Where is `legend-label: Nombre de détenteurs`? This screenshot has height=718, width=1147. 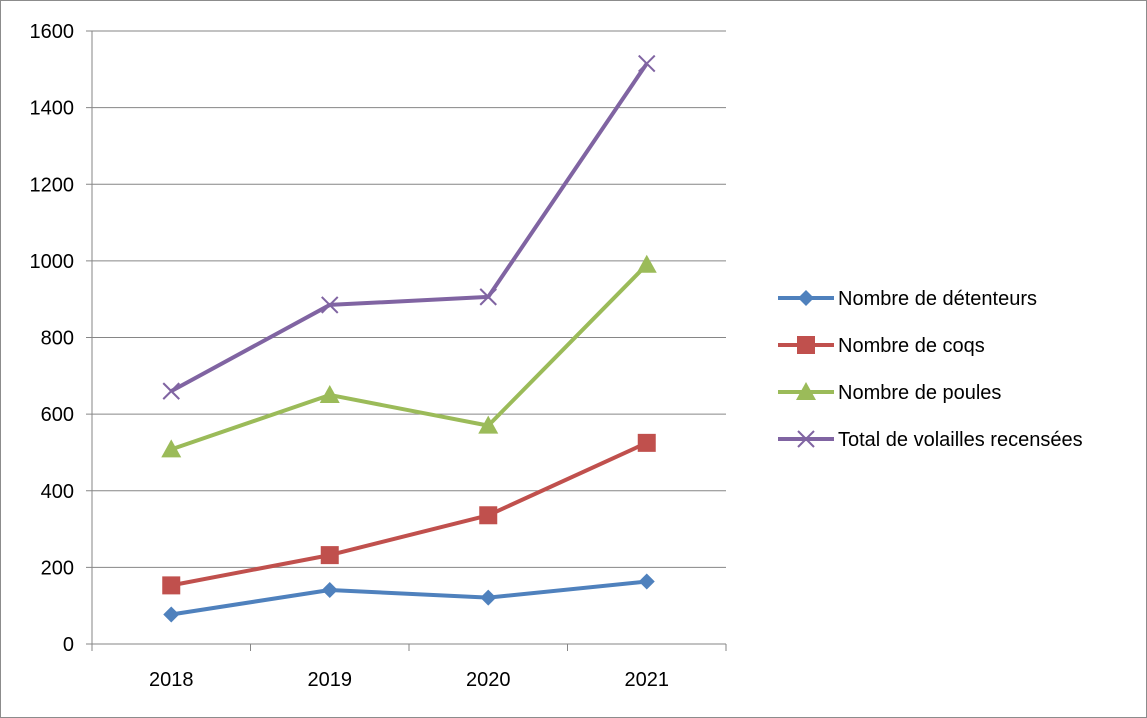 legend-label: Nombre de détenteurs is located at coordinates (937, 299).